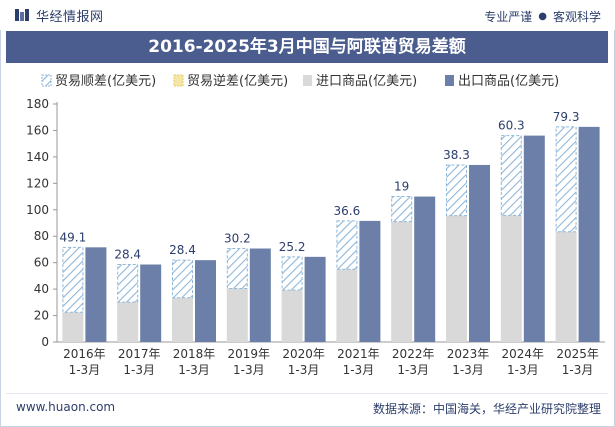 This screenshot has height=427, width=615. What do you see at coordinates (347, 211) in the screenshot?
I see `surplus-data-label: 36.6` at bounding box center [347, 211].